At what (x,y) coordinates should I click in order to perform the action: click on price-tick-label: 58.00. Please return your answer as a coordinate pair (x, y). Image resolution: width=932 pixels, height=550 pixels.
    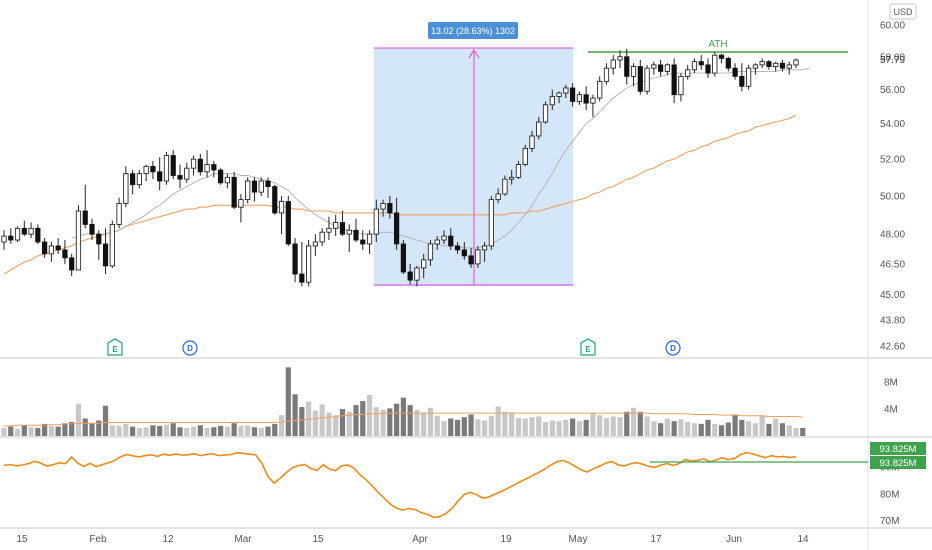
    Looking at the image, I should click on (892, 57).